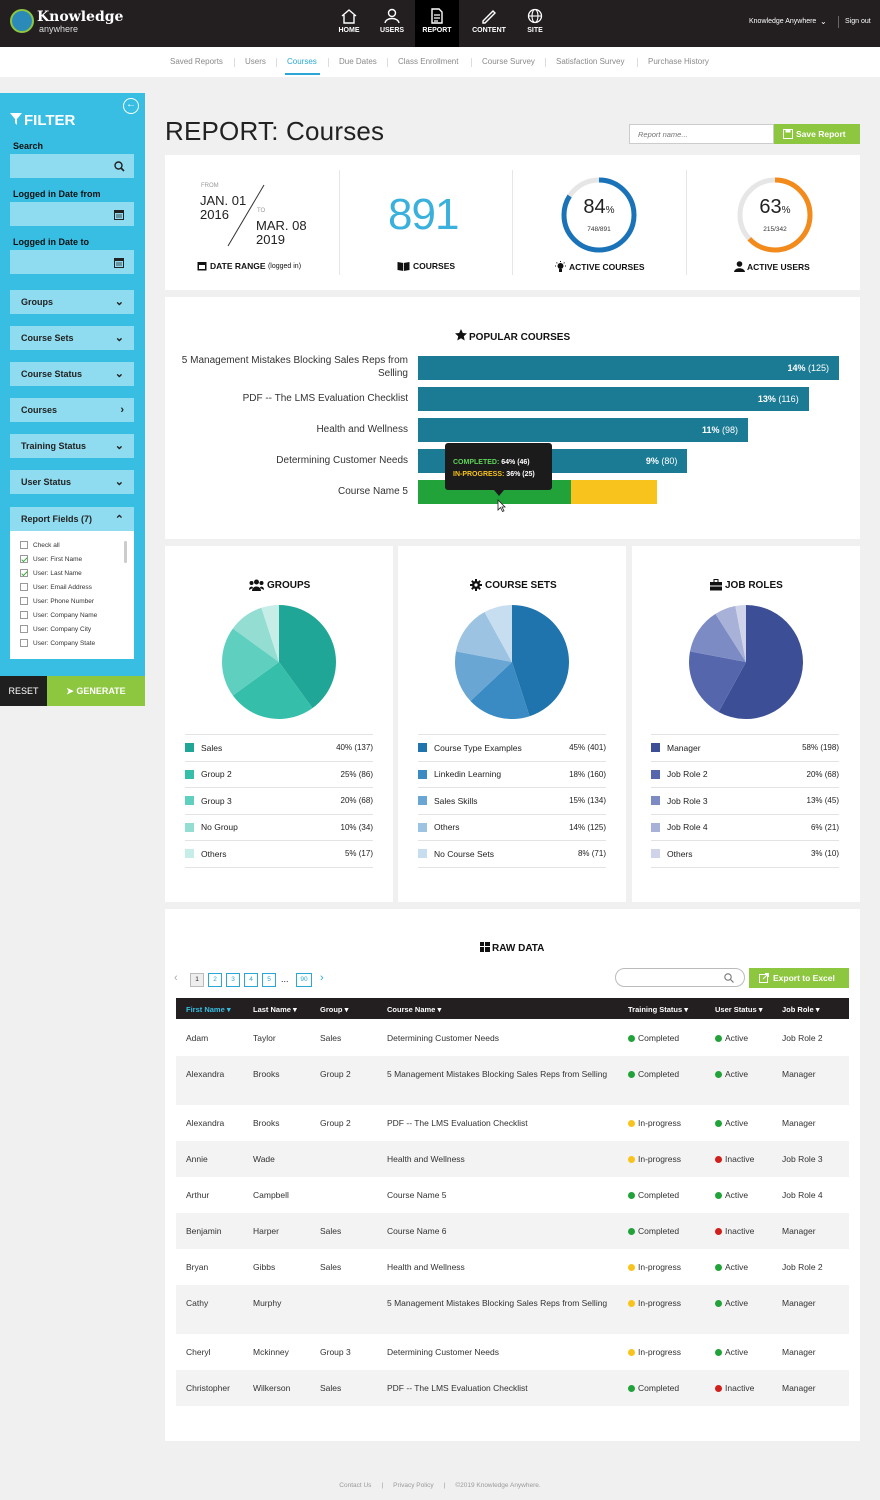 The image size is (880, 1500). What do you see at coordinates (72, 302) in the screenshot?
I see `groups-dropdown: Groups ⌄` at bounding box center [72, 302].